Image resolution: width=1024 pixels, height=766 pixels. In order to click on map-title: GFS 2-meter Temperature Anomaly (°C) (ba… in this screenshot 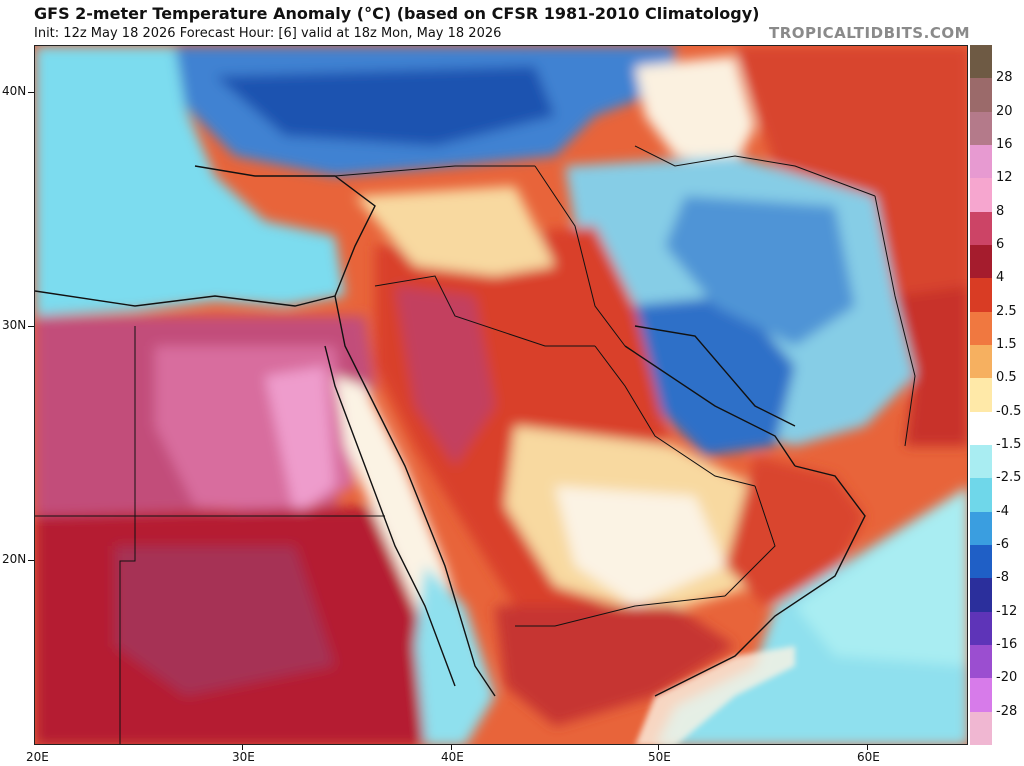, I will do `click(397, 13)`.